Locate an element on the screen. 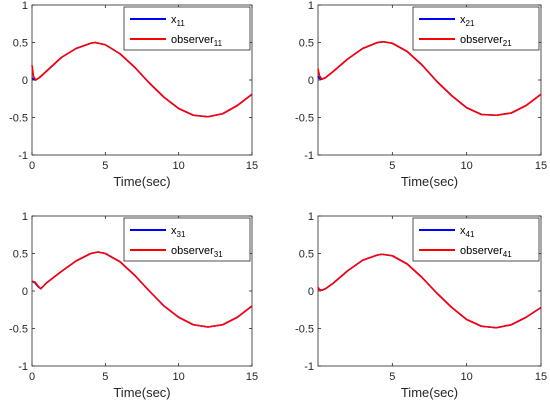 The image size is (550, 404). legend-entry: observer31 is located at coordinates (197, 252).